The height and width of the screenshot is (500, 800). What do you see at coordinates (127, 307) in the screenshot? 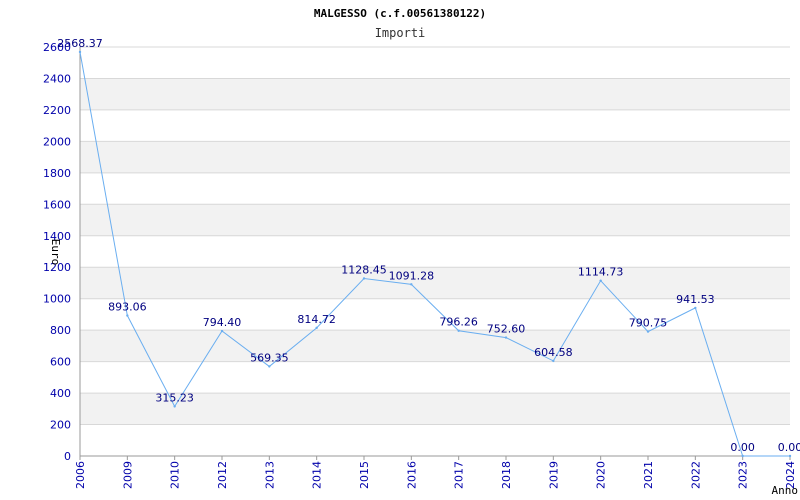
I see `data-label: 893.06` at bounding box center [127, 307].